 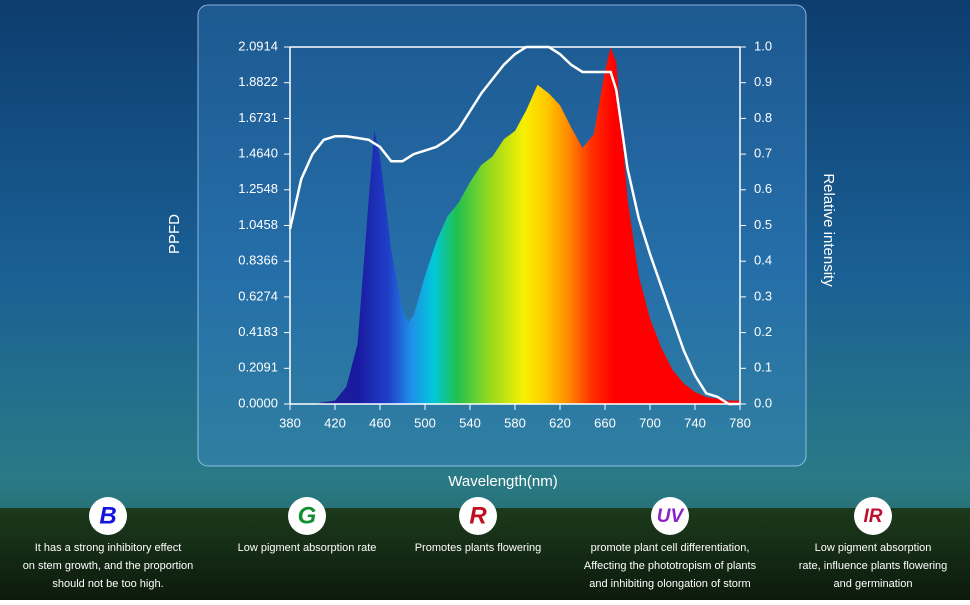 I want to click on feature-text: Affecting the phototropism of plants, so click(x=670, y=566).